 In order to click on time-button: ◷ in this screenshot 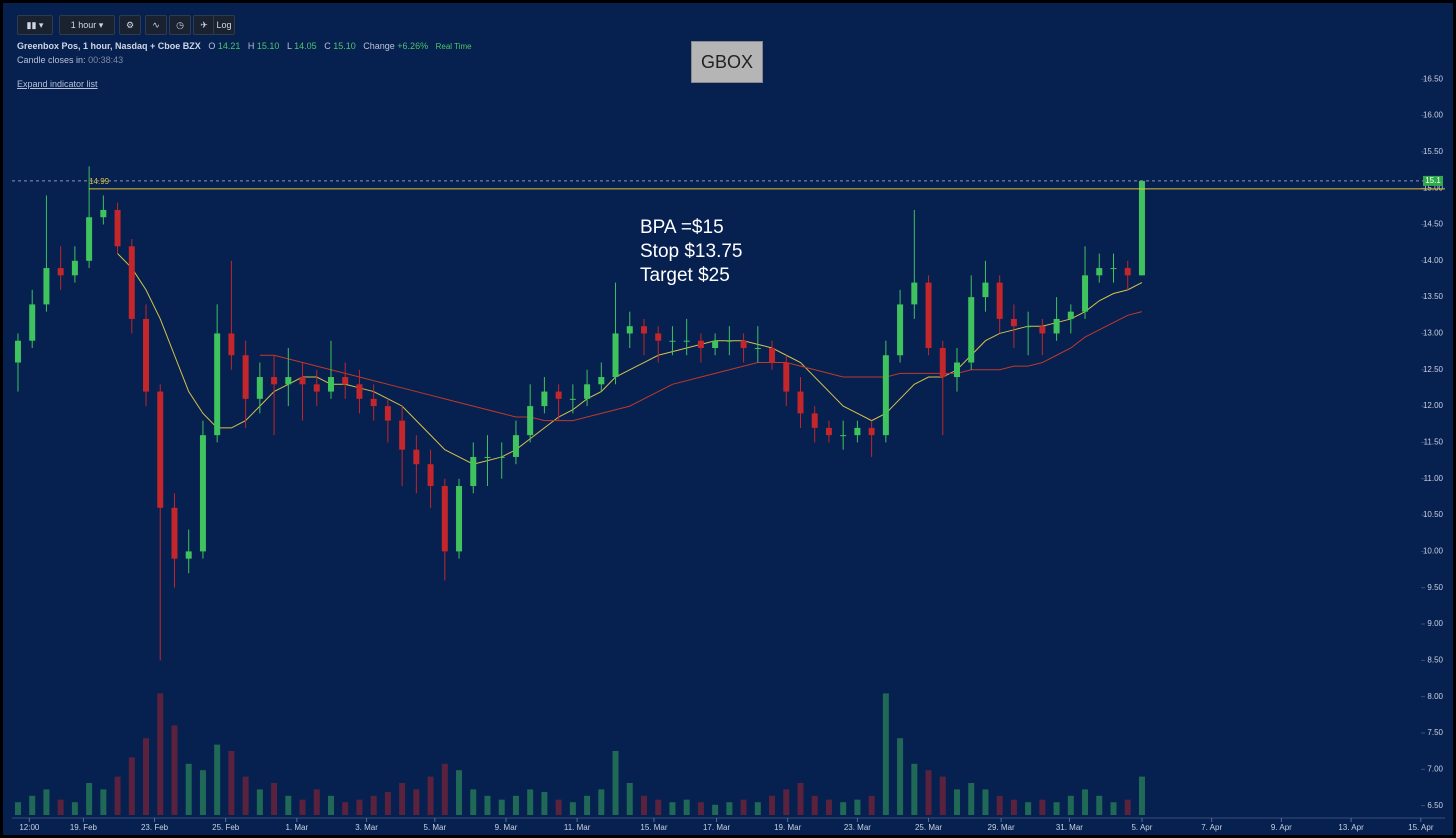, I will do `click(180, 25)`.